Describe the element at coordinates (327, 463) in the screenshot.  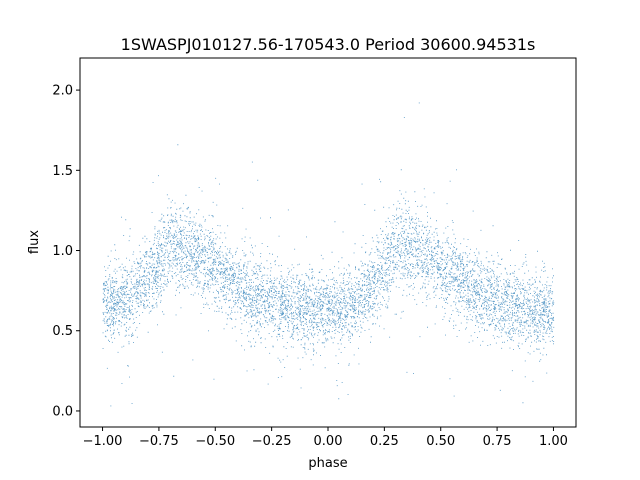
I see `x-axis-label: phase` at that location.